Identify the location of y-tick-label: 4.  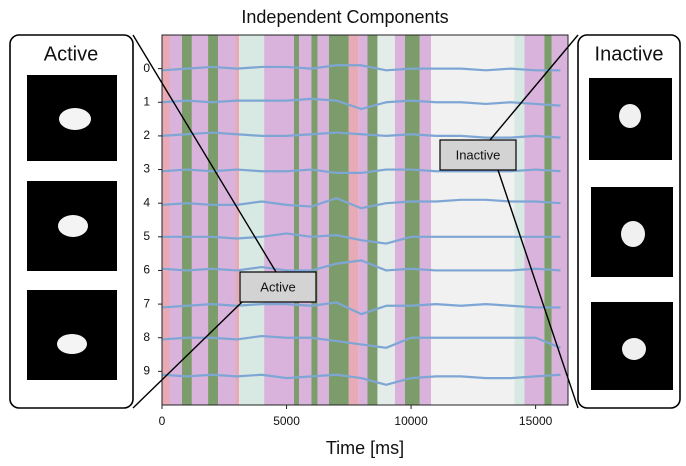
(146, 202).